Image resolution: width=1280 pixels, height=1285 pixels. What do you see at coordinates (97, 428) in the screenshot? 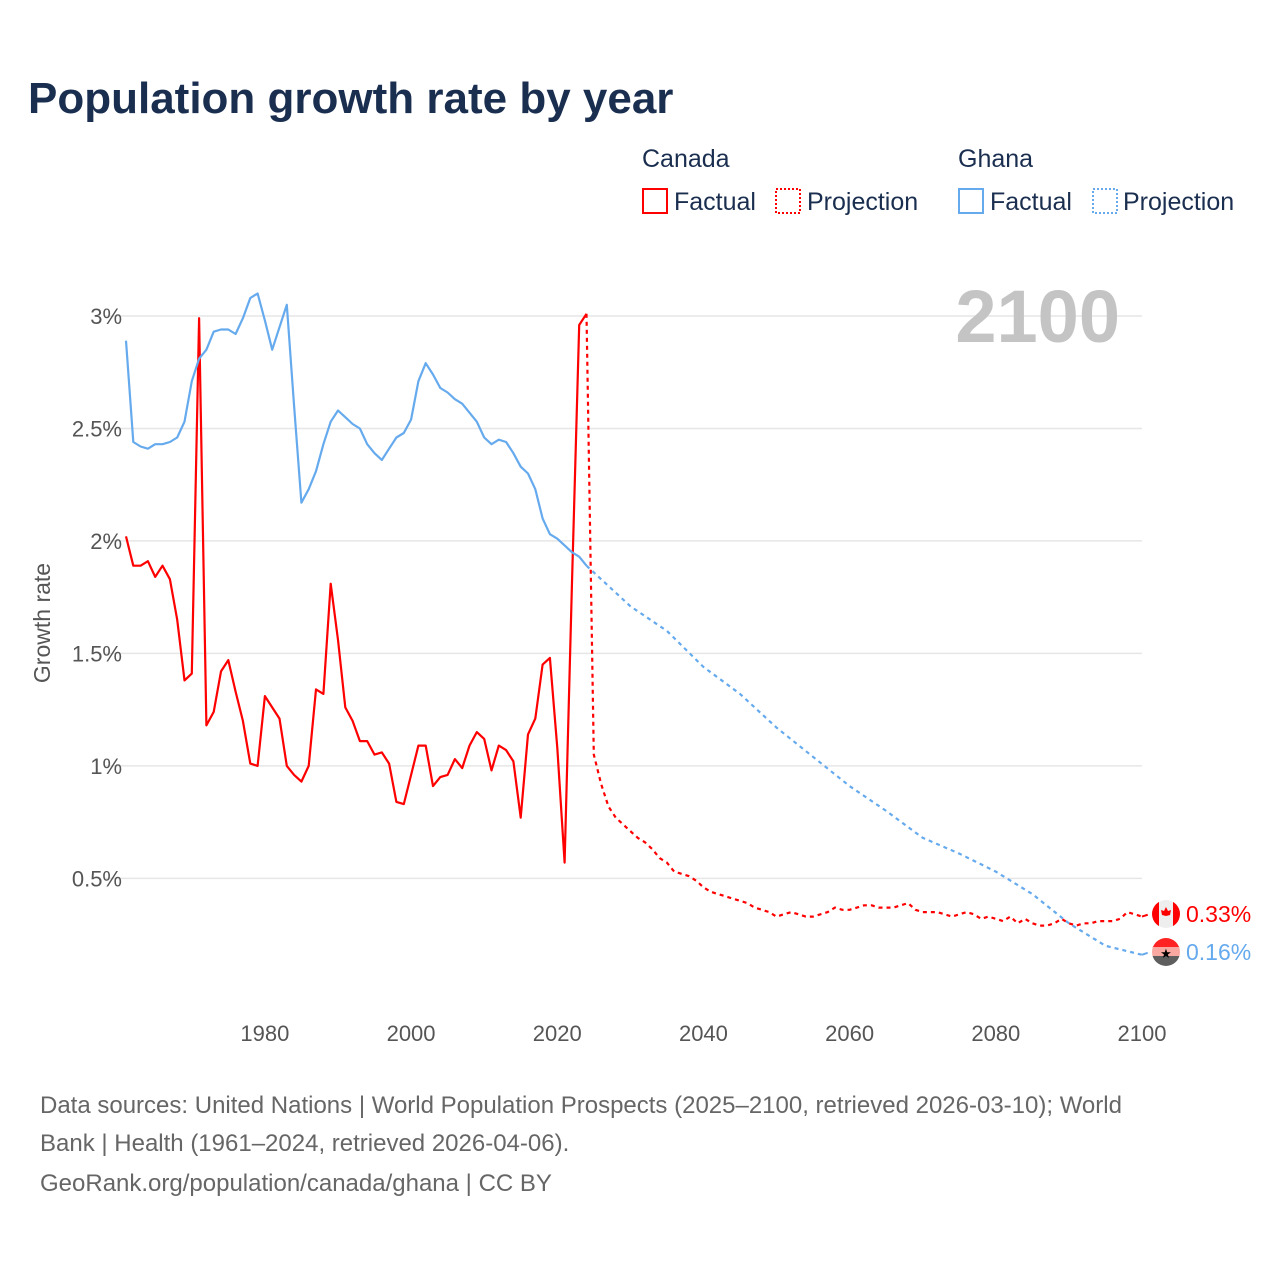
I see `y-tick-label: 2.5%` at bounding box center [97, 428].